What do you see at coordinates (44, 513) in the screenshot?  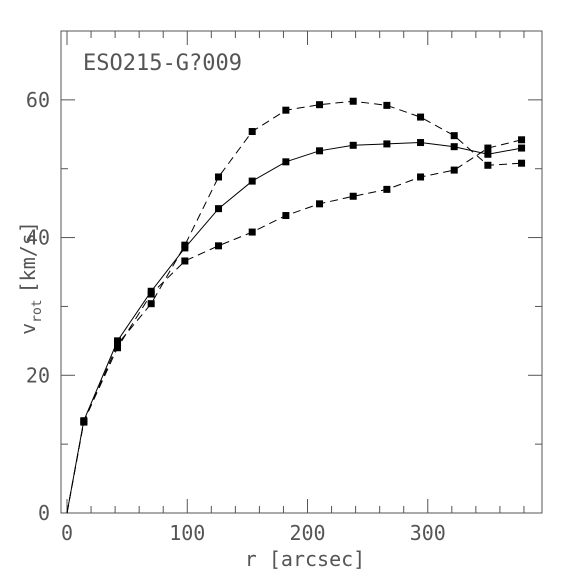 I see `y-tick-label: 0` at bounding box center [44, 513].